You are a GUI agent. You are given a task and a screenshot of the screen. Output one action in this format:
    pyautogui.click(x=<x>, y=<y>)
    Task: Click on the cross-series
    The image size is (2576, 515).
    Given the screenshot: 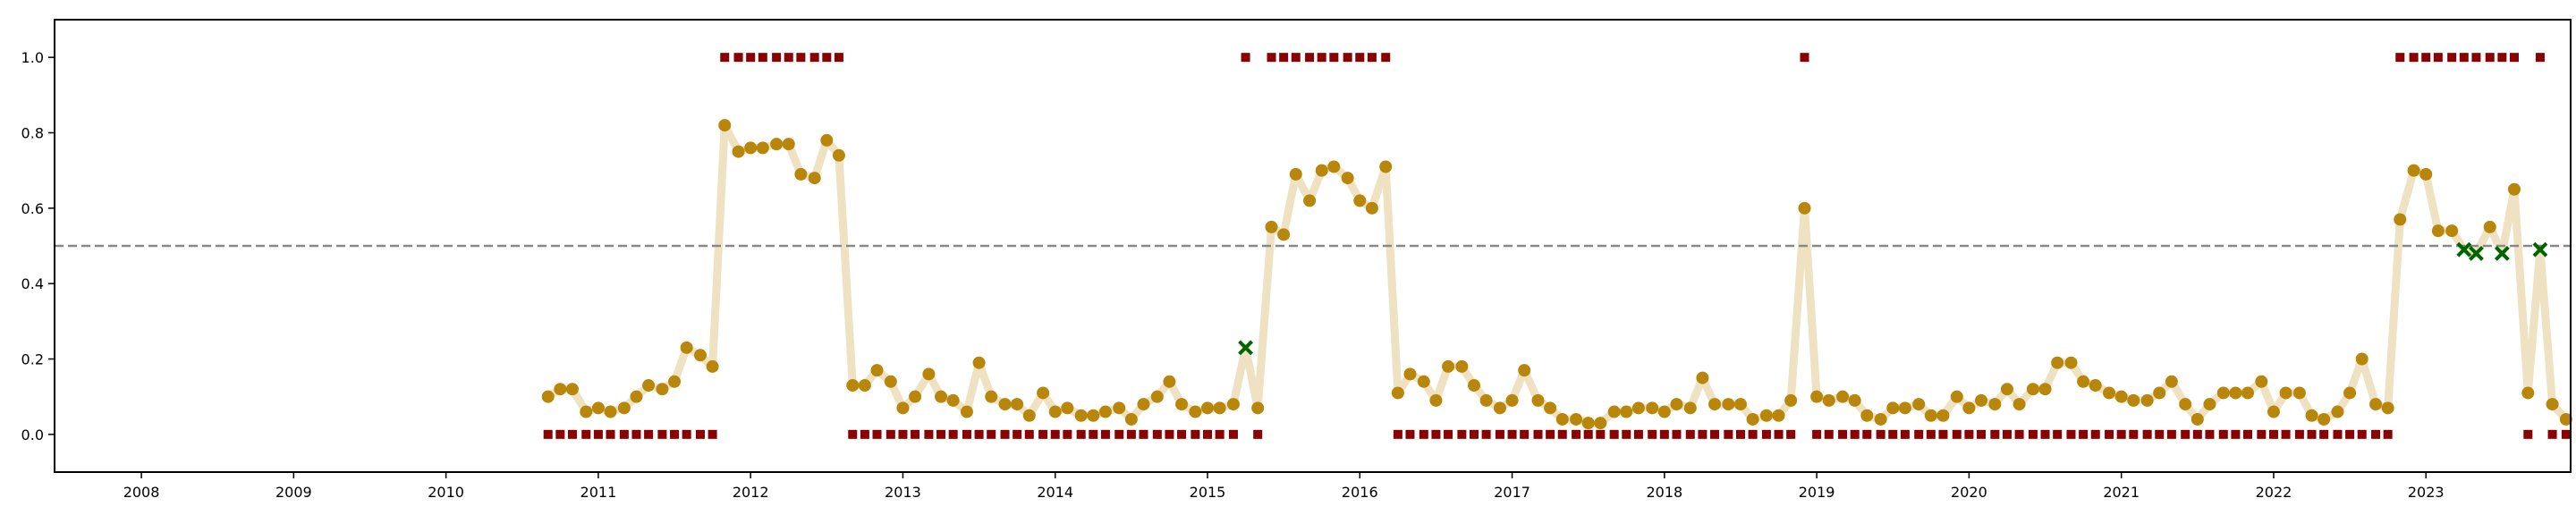 What is the action you would take?
    pyautogui.click(x=1893, y=298)
    